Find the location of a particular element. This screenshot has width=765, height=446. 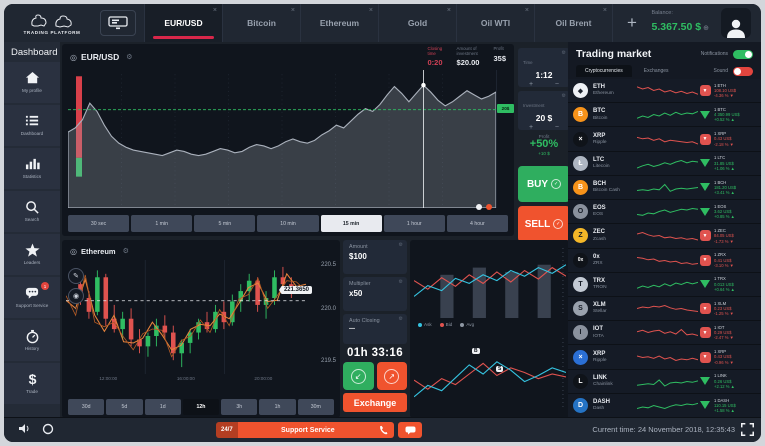

sidebar-item-statistics: Statistics is located at coordinates (32, 168).